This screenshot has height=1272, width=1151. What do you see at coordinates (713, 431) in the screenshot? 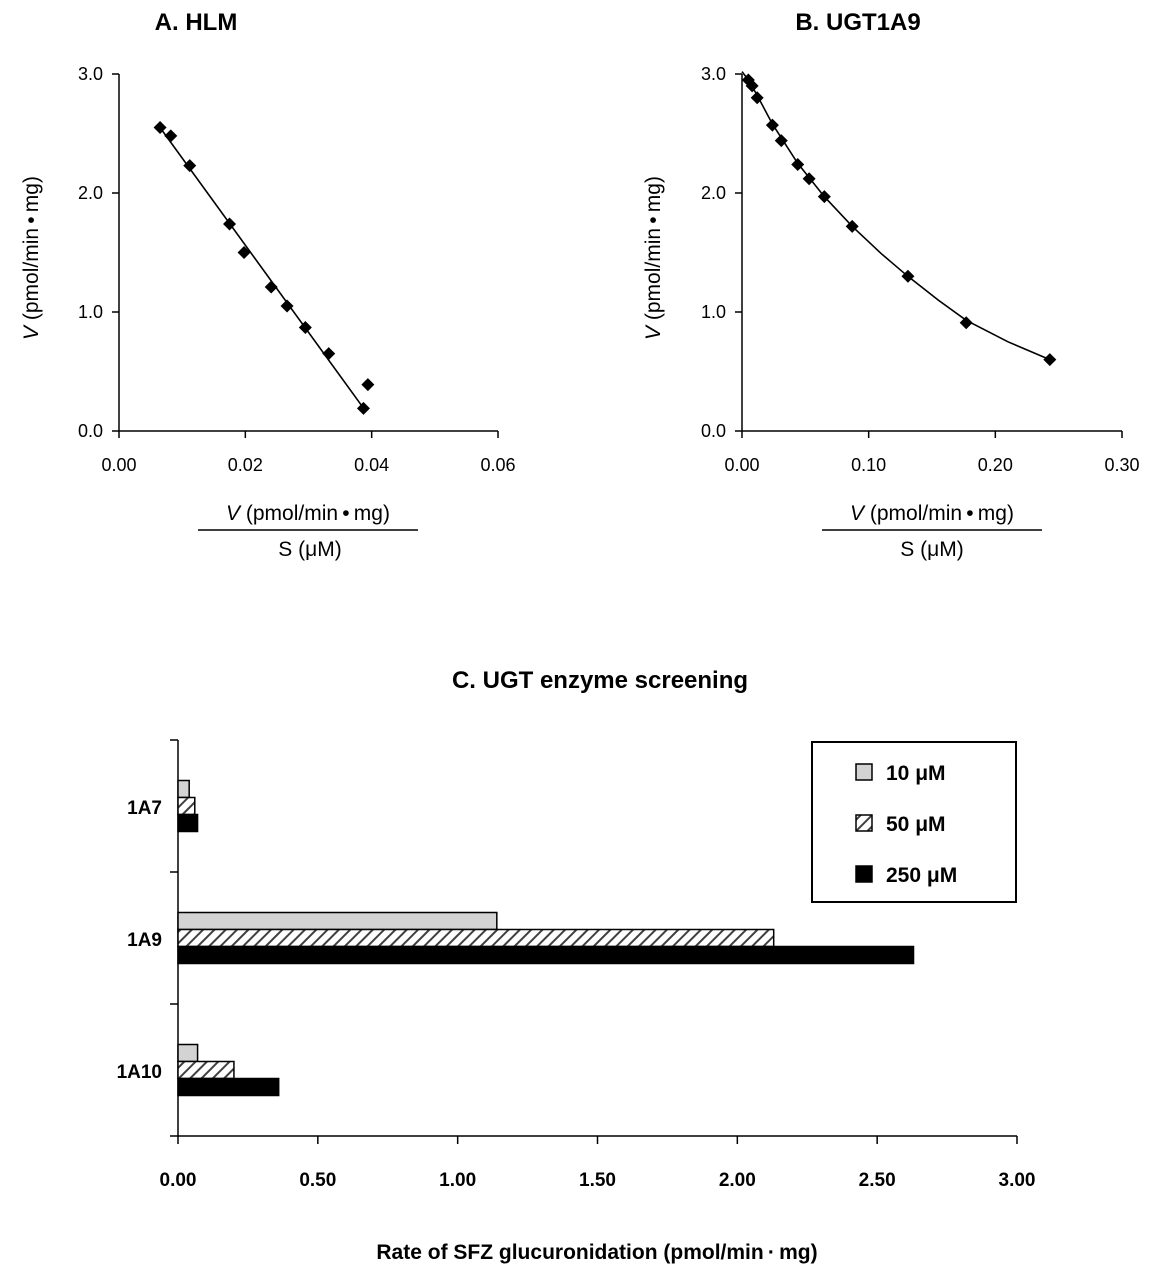
I see `panel-b-y-tick-label: 0.0` at bounding box center [713, 431].